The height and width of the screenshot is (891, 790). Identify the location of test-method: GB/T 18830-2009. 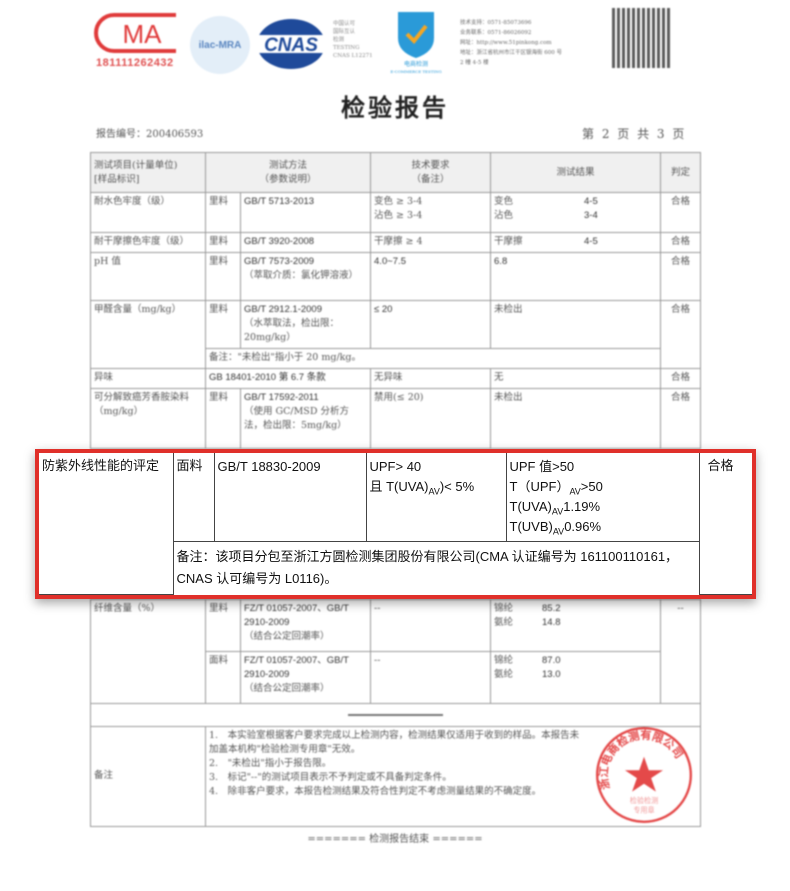
(290, 497).